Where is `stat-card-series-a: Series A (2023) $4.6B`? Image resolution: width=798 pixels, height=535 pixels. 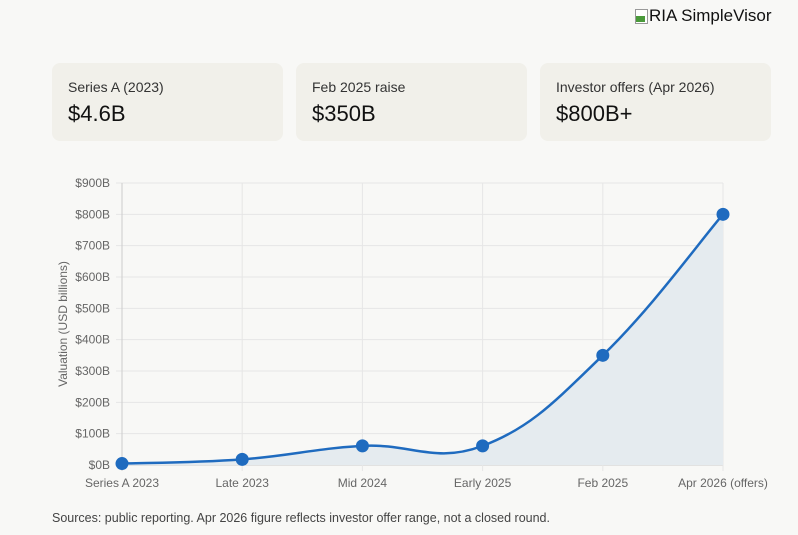 stat-card-series-a: Series A (2023) $4.6B is located at coordinates (167, 102).